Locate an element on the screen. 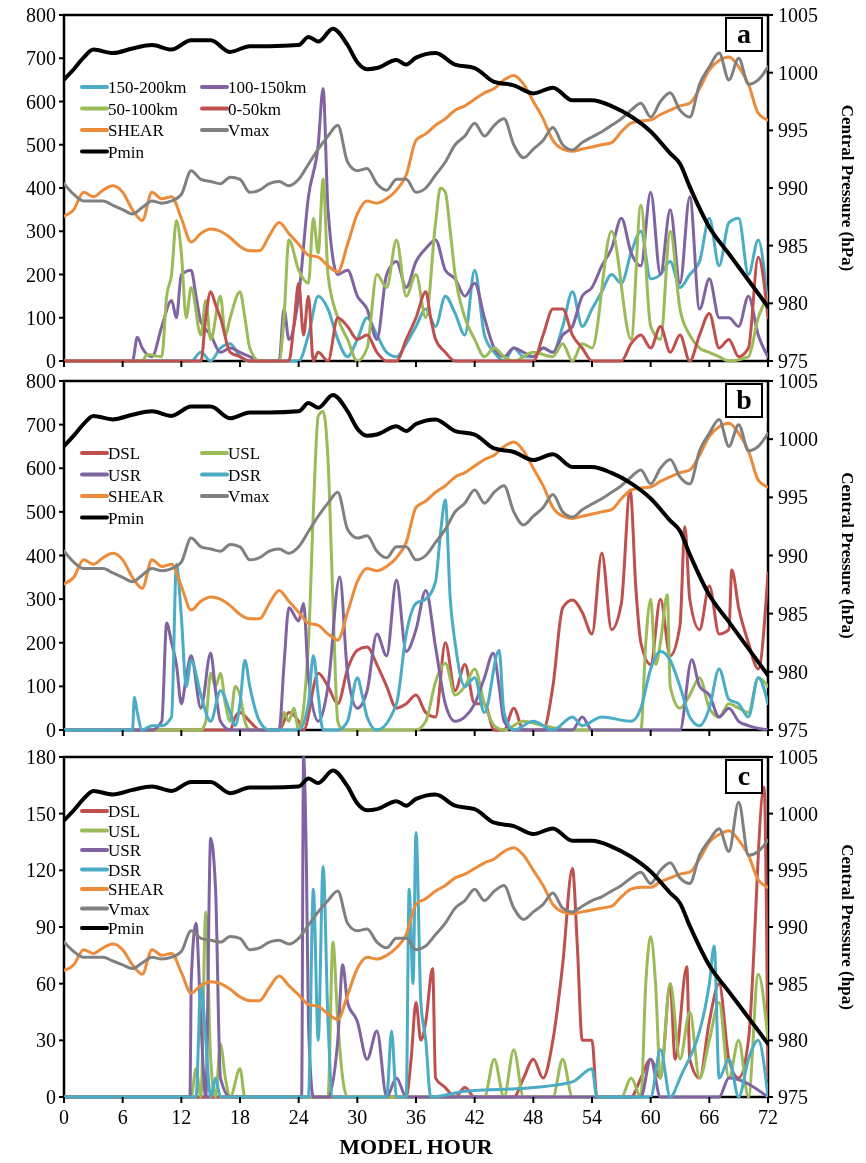  x-tick-label: 60 is located at coordinates (650, 1117).